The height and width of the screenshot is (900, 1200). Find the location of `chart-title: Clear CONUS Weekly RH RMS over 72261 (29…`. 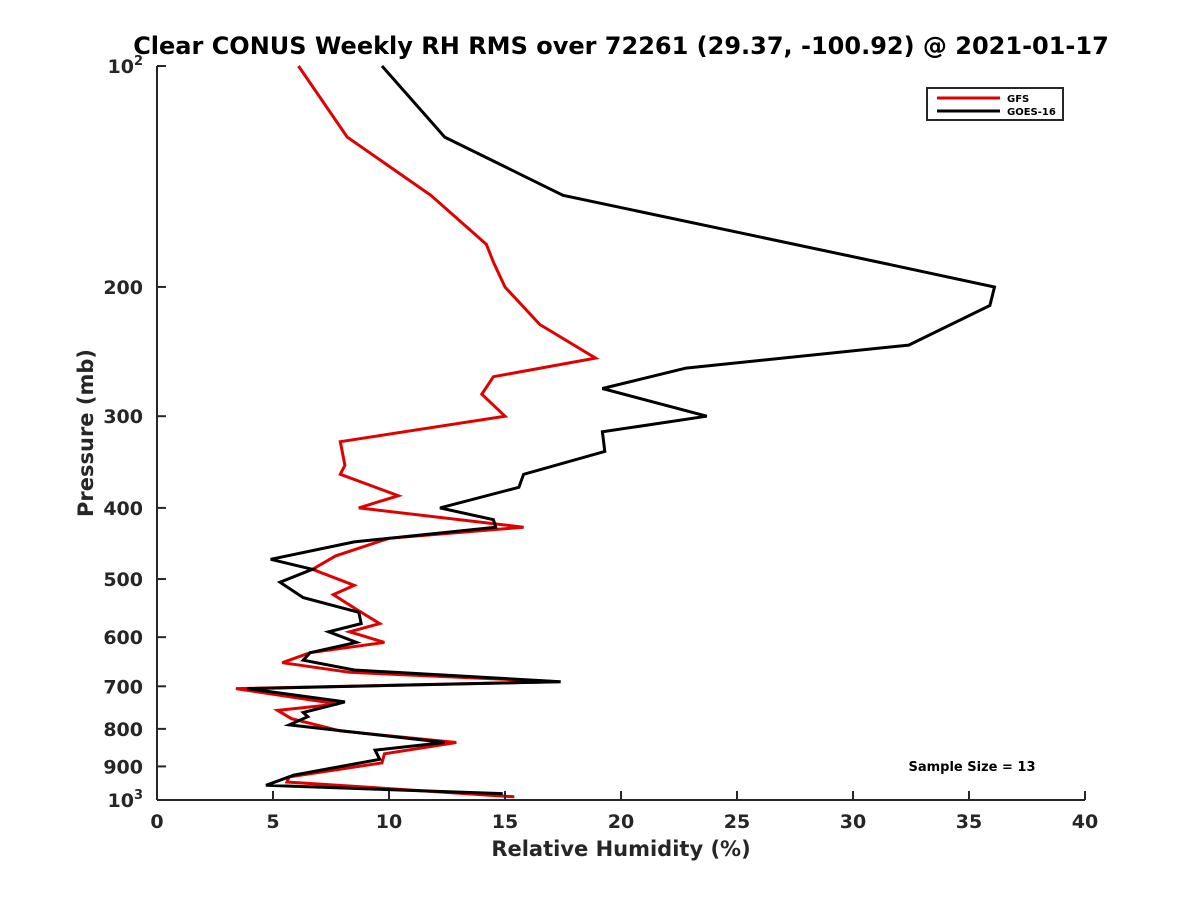

chart-title: Clear CONUS Weekly RH RMS over 72261 (29… is located at coordinates (621, 46).